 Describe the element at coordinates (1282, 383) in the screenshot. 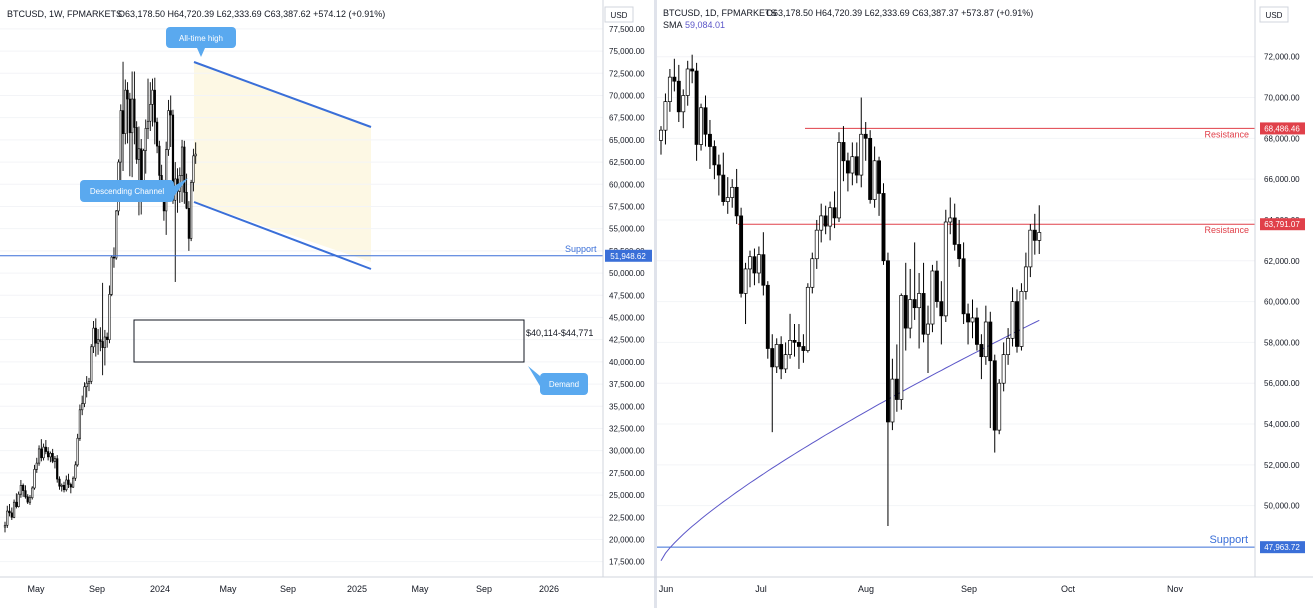

I see `daily-y-tick-label: 56,000.00` at that location.